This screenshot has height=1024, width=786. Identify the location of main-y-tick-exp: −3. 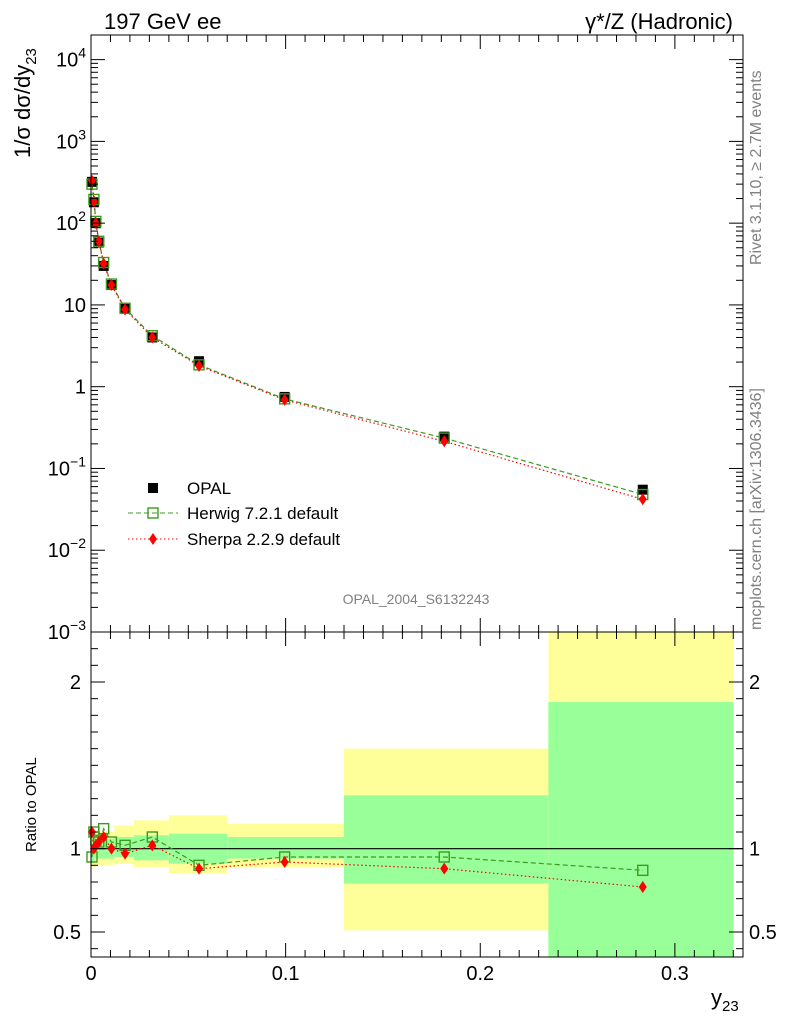
(78, 625).